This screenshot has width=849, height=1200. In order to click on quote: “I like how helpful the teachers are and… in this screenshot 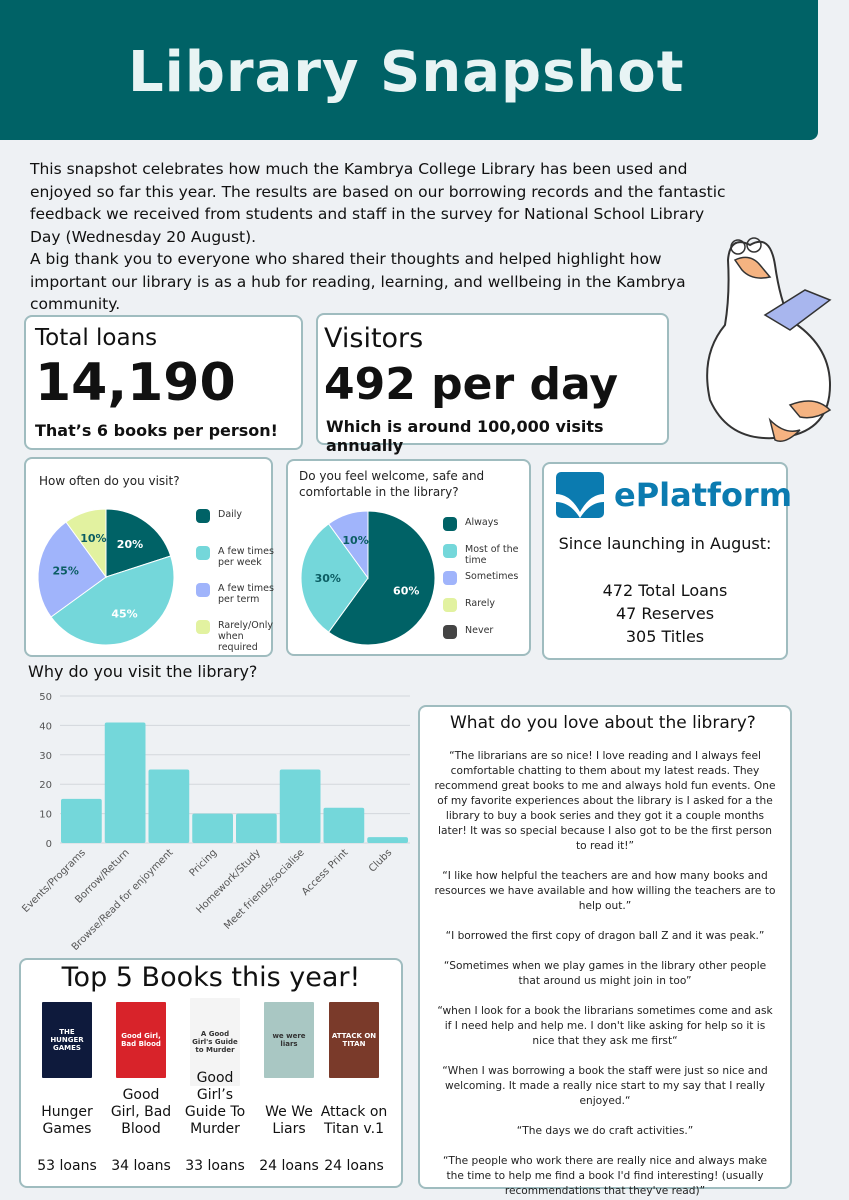, I will do `click(605, 891)`.